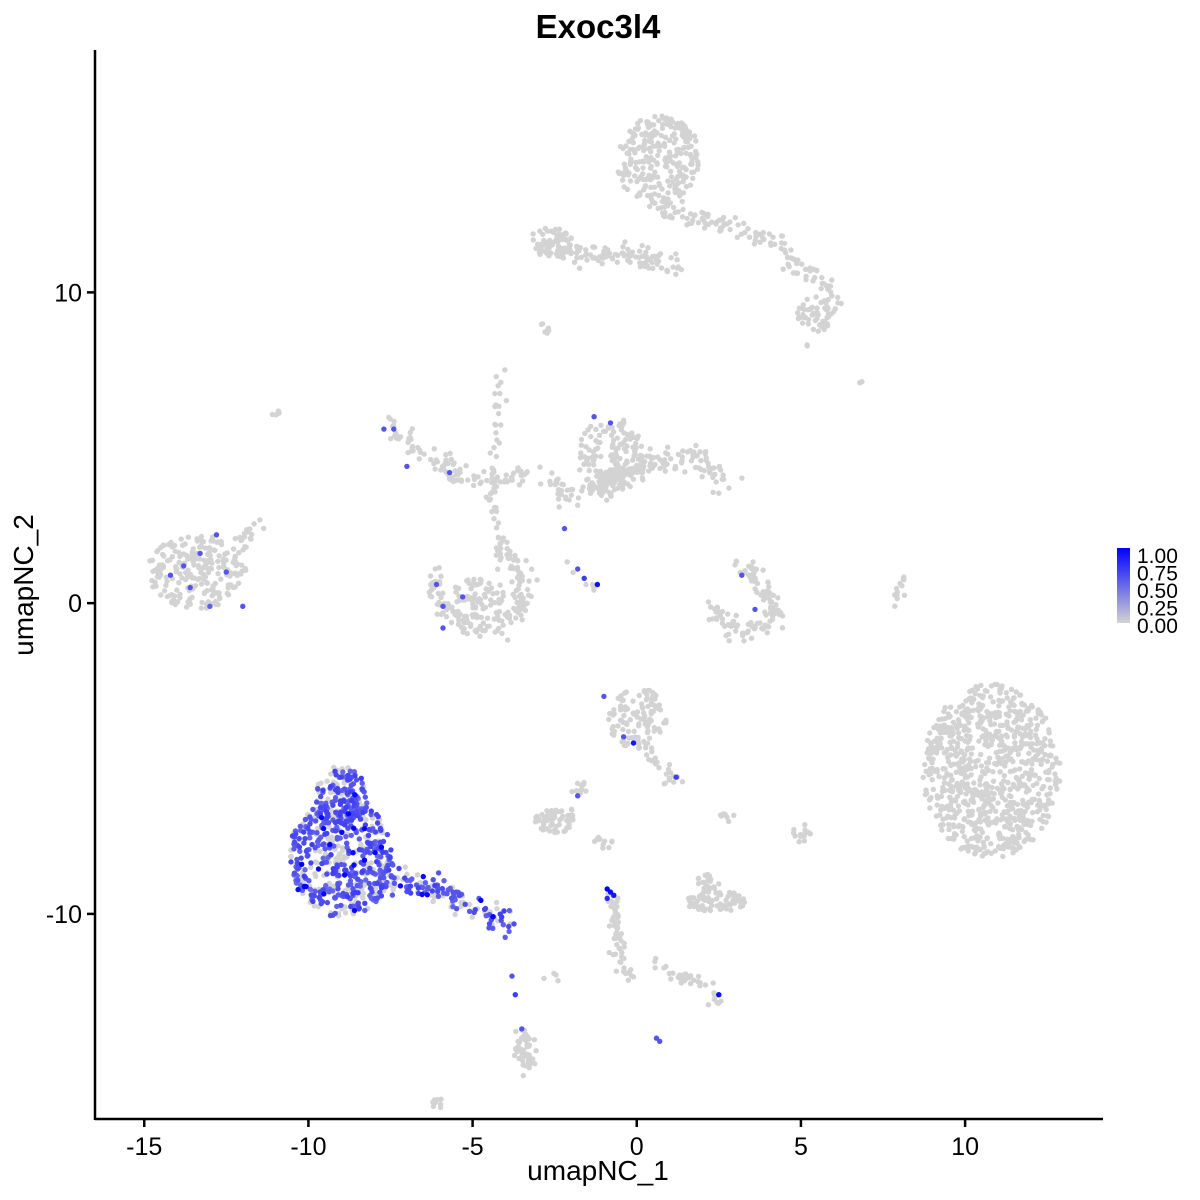 The width and height of the screenshot is (1200, 1200). I want to click on y-axis-label: umapNC_2, so click(23, 585).